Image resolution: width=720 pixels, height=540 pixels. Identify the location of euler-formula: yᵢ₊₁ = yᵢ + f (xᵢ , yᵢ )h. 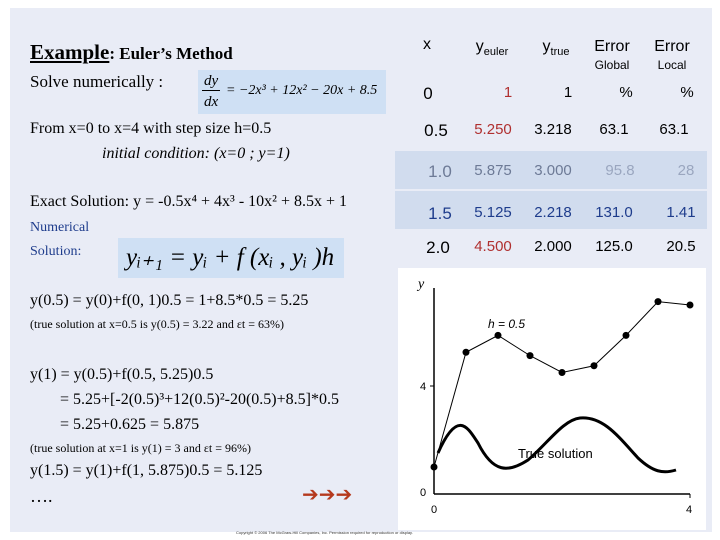
(231, 258).